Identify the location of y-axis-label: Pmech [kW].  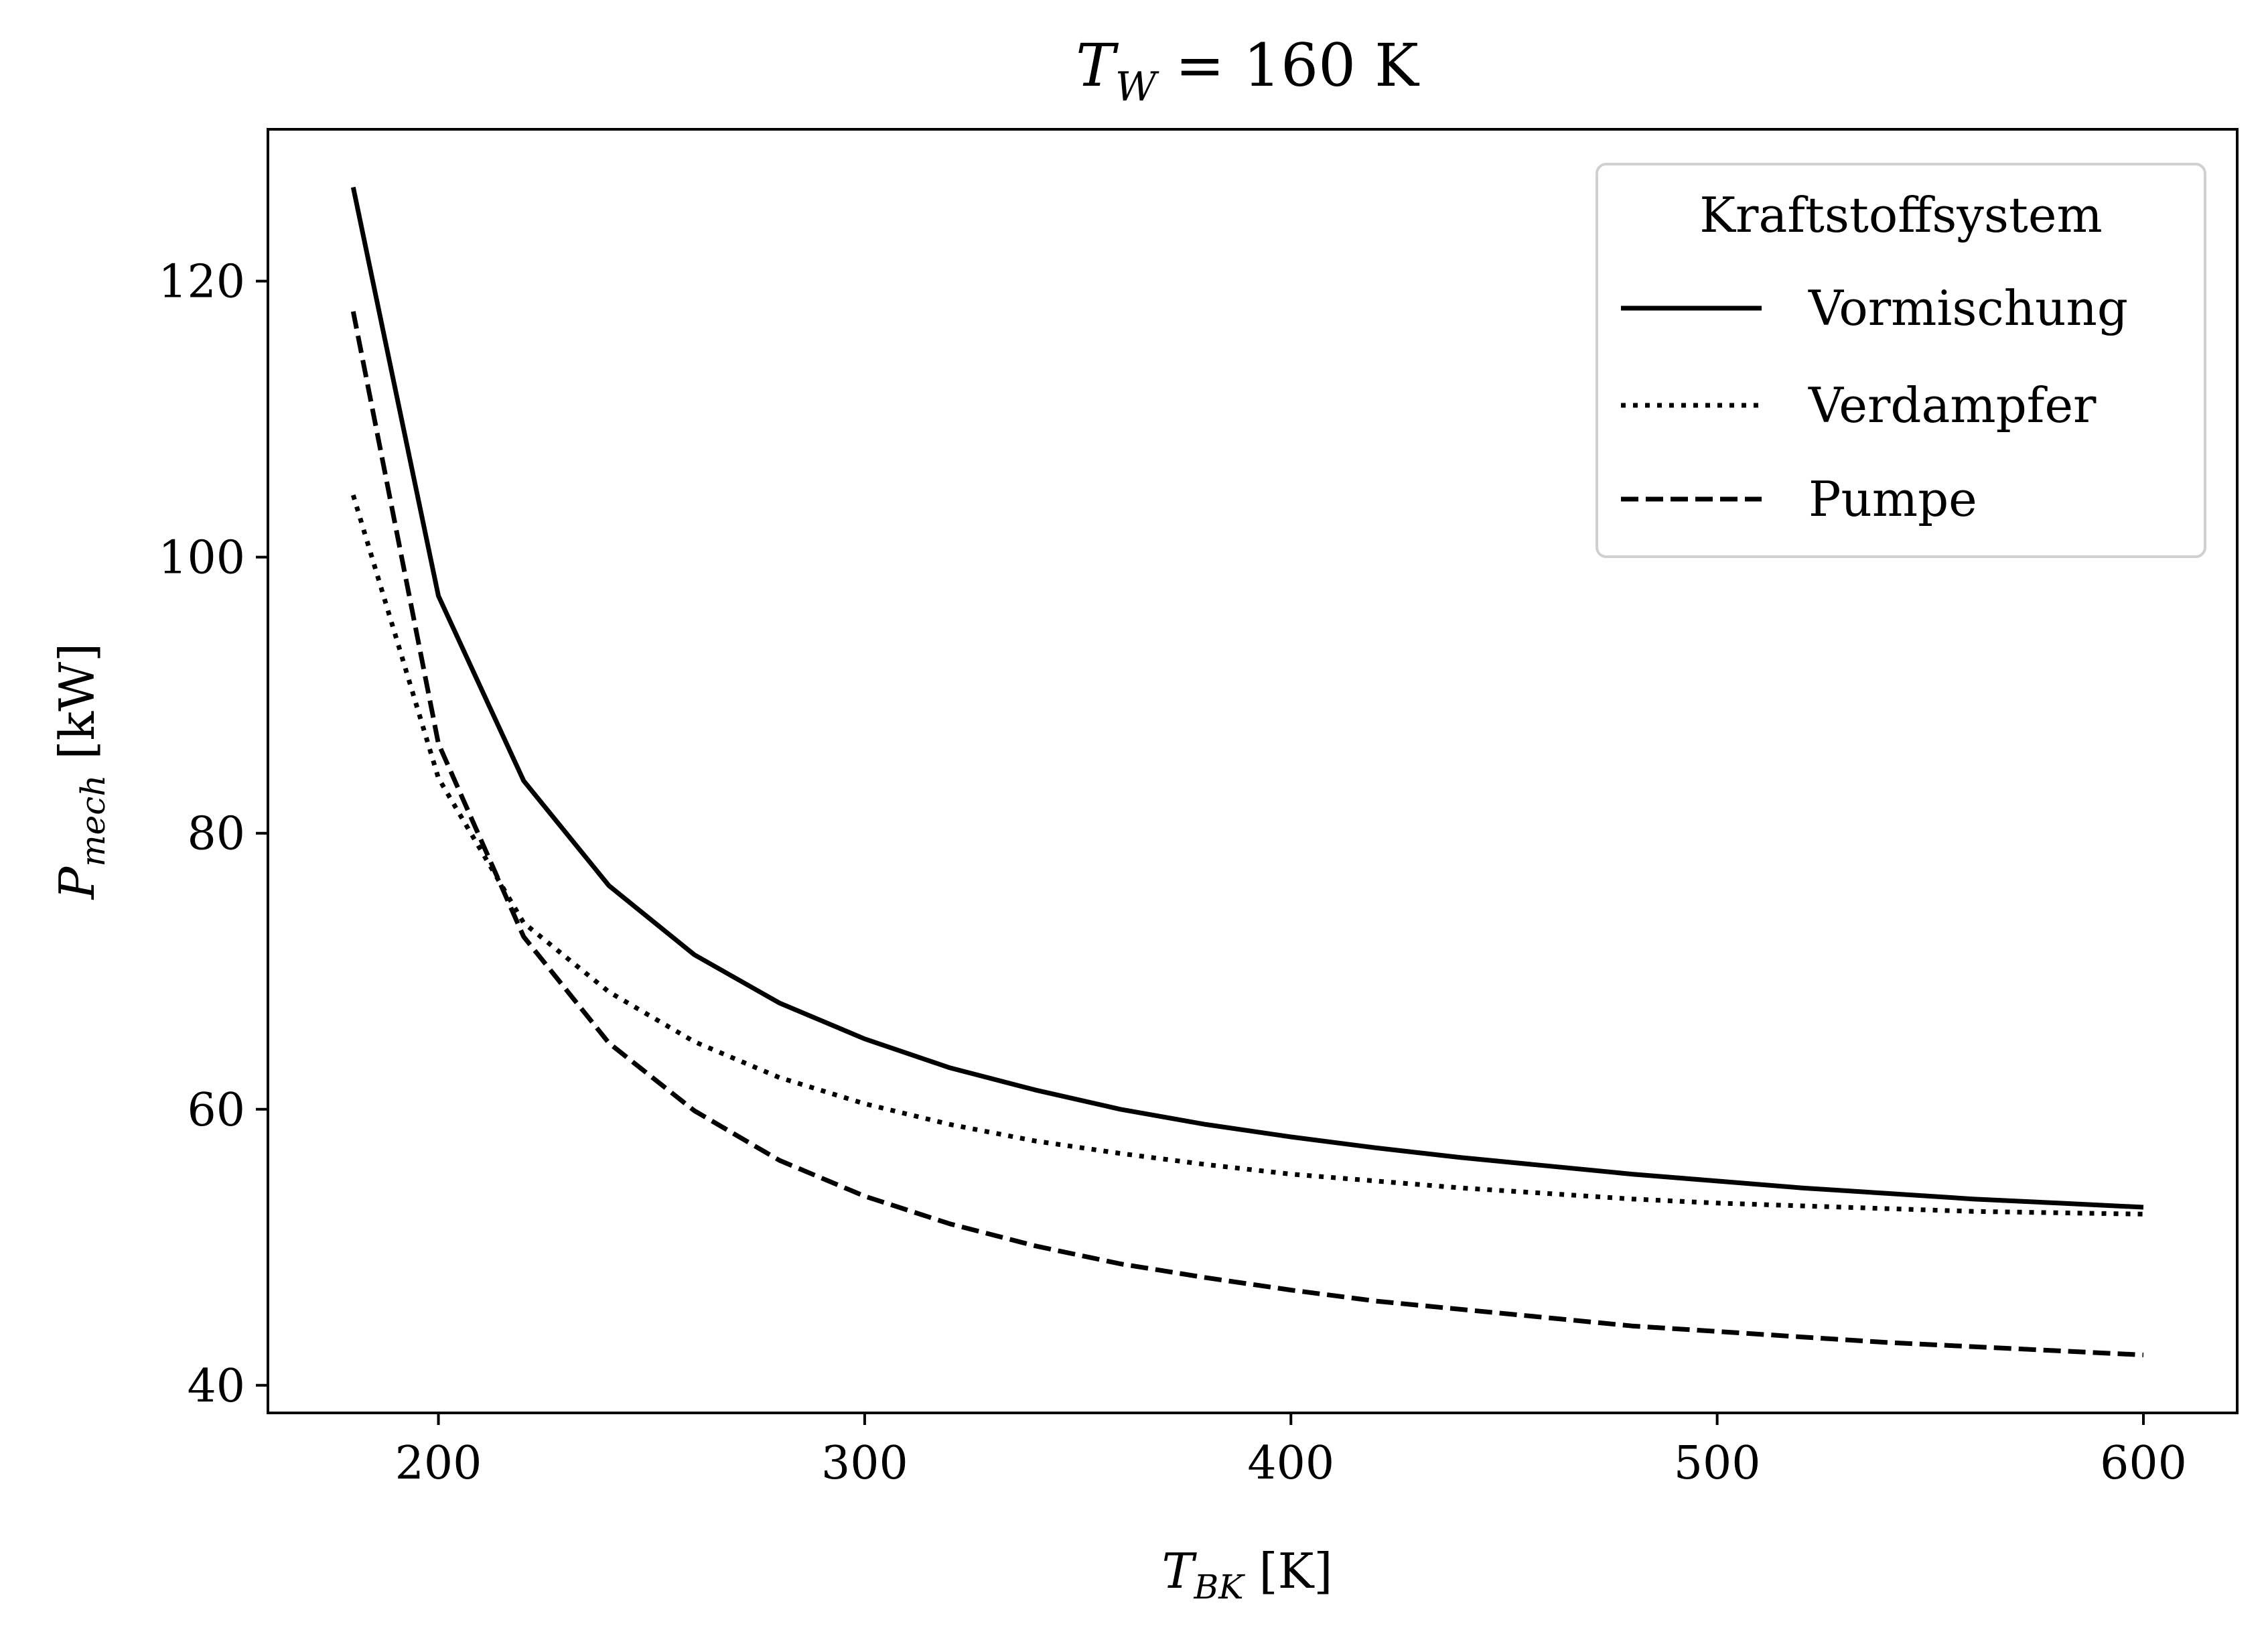
(81, 771).